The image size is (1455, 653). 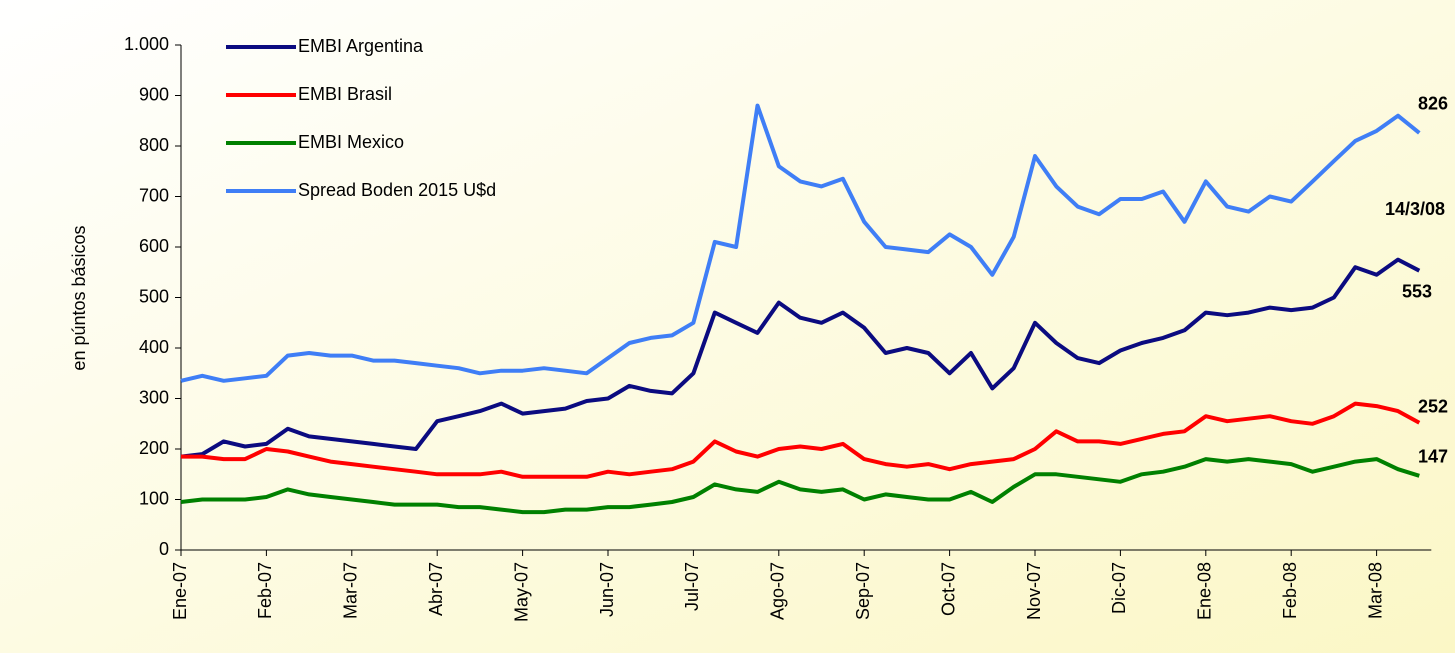 What do you see at coordinates (154, 246) in the screenshot?
I see `y-tick-label: 600` at bounding box center [154, 246].